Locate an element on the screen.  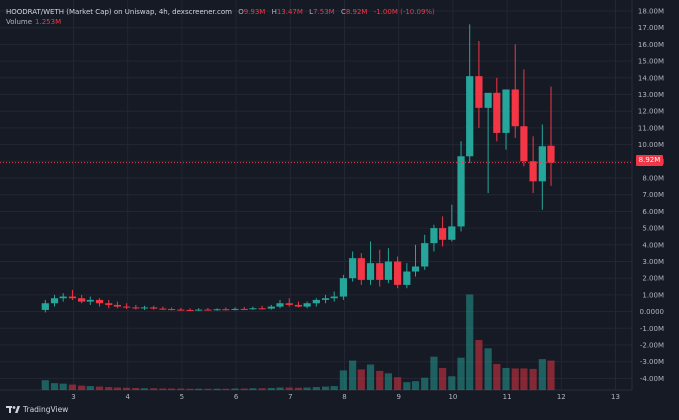
tradingview-label: TradingView is located at coordinates (46, 409).